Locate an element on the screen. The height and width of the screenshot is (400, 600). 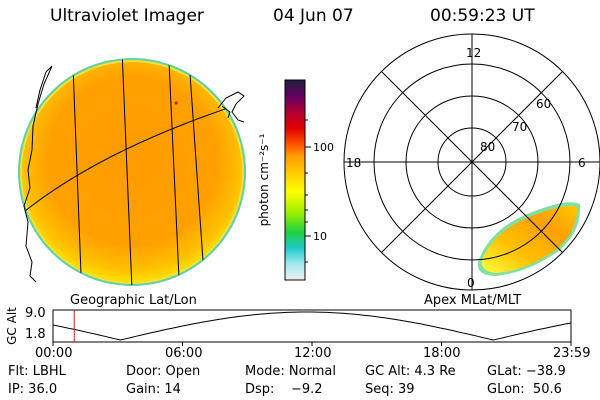
altitude-curve is located at coordinates (312, 326).